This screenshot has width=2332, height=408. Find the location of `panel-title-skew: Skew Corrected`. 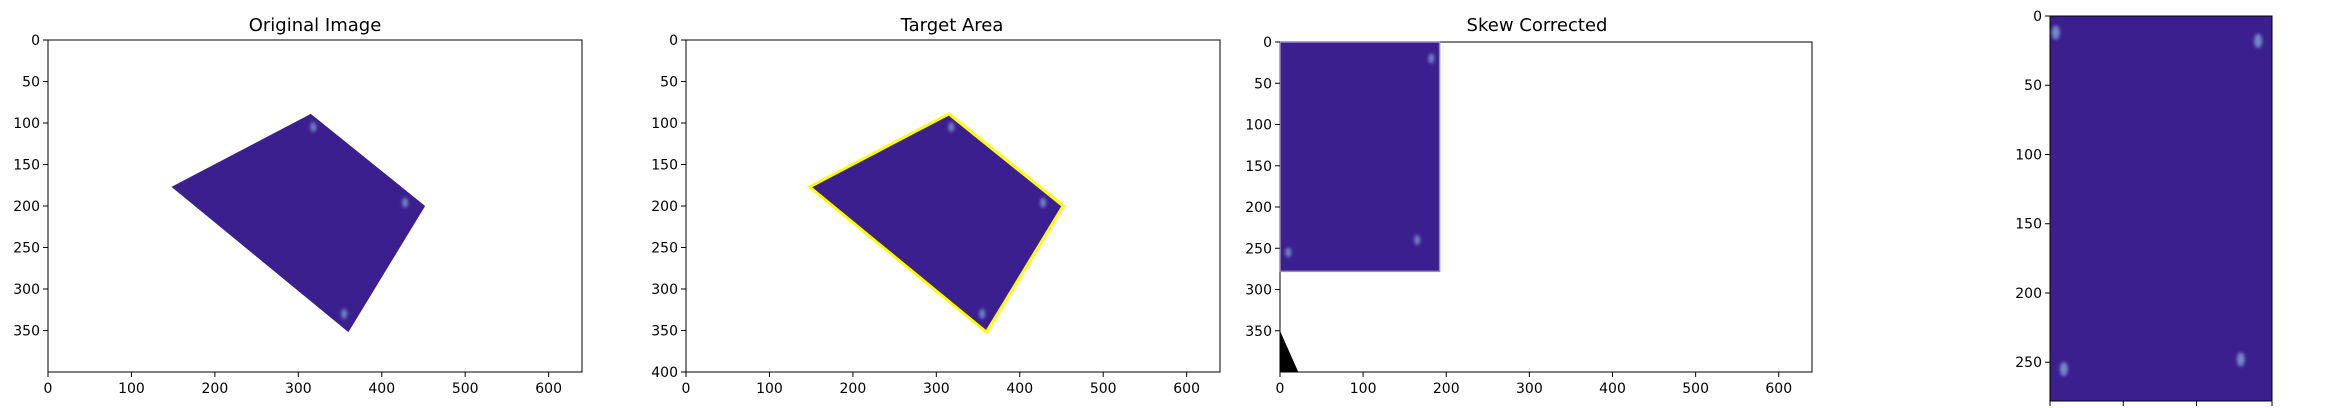

panel-title-skew: Skew Corrected is located at coordinates (1537, 25).